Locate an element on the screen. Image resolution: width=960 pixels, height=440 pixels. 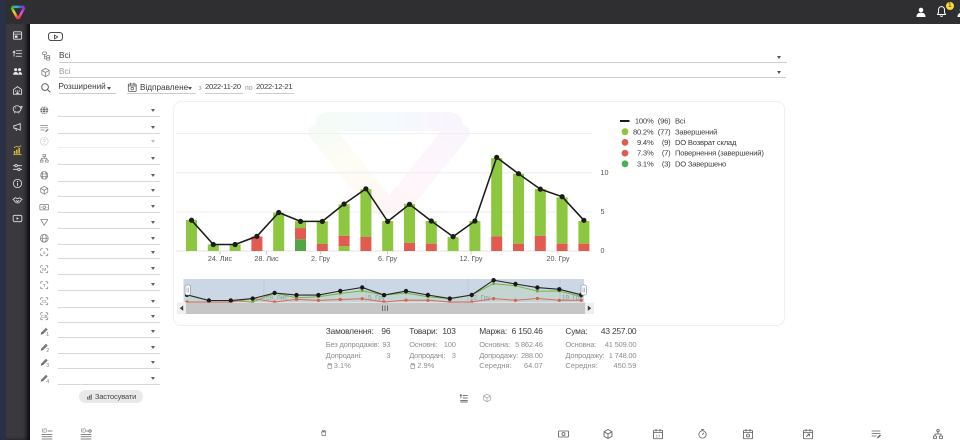
svg-text: Повернення (завершений) is located at coordinates (719, 153).